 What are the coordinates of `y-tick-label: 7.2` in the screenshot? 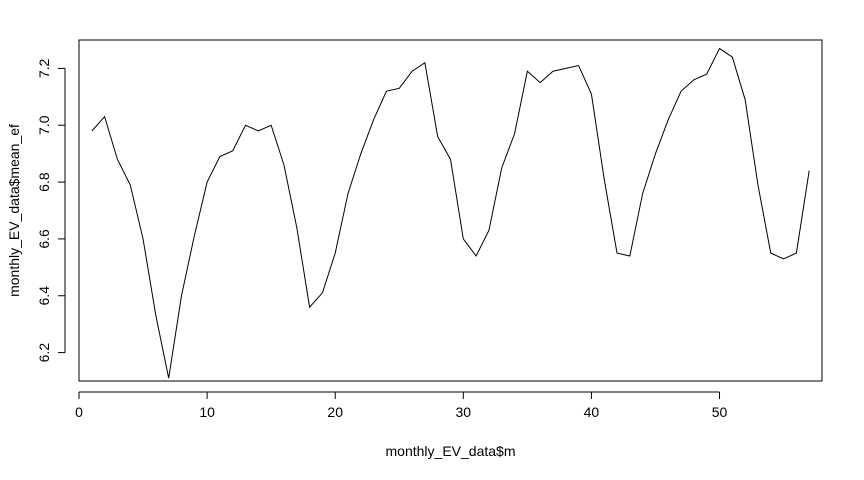 It's located at (44, 68).